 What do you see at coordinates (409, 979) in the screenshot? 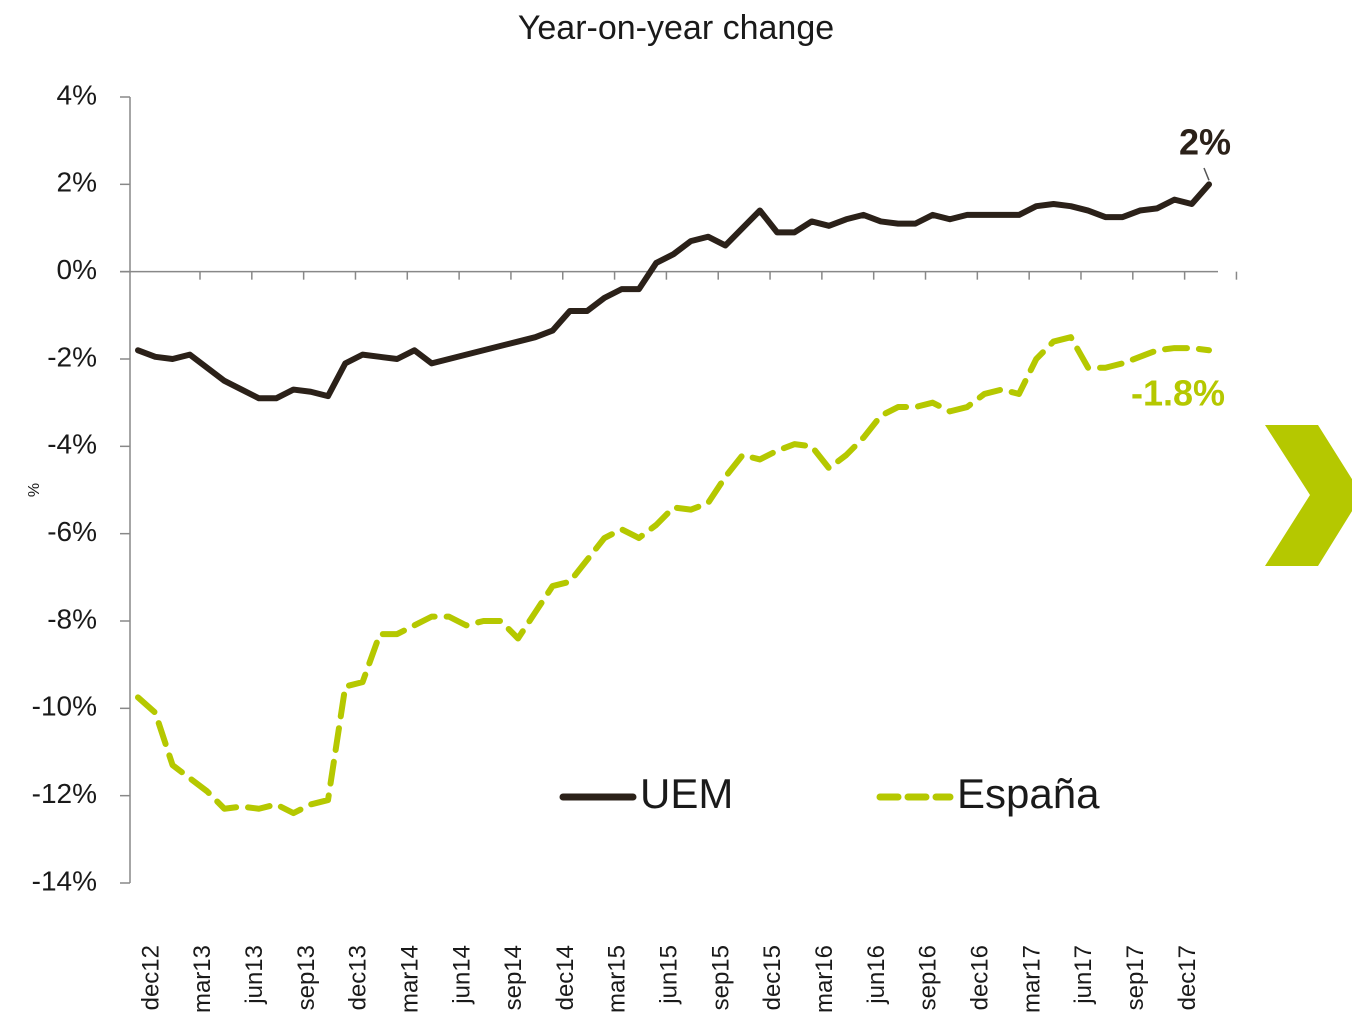
I see `x-tick-label: mar14` at bounding box center [409, 979].